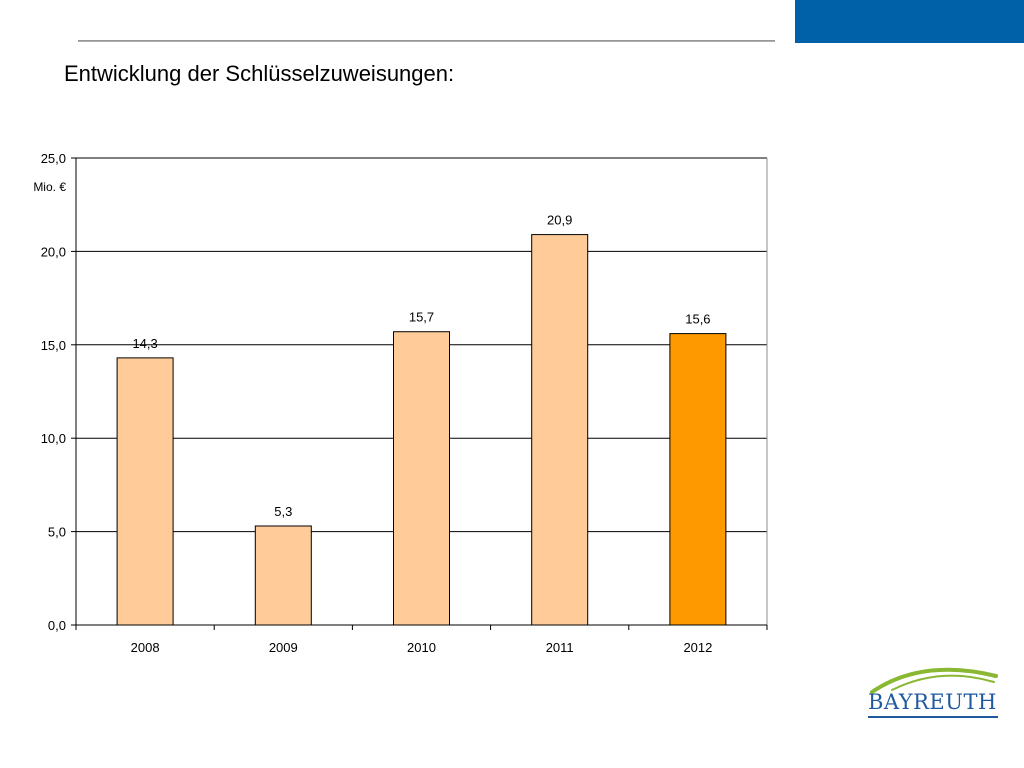  What do you see at coordinates (144, 343) in the screenshot?
I see `data-label: 14,3` at bounding box center [144, 343].